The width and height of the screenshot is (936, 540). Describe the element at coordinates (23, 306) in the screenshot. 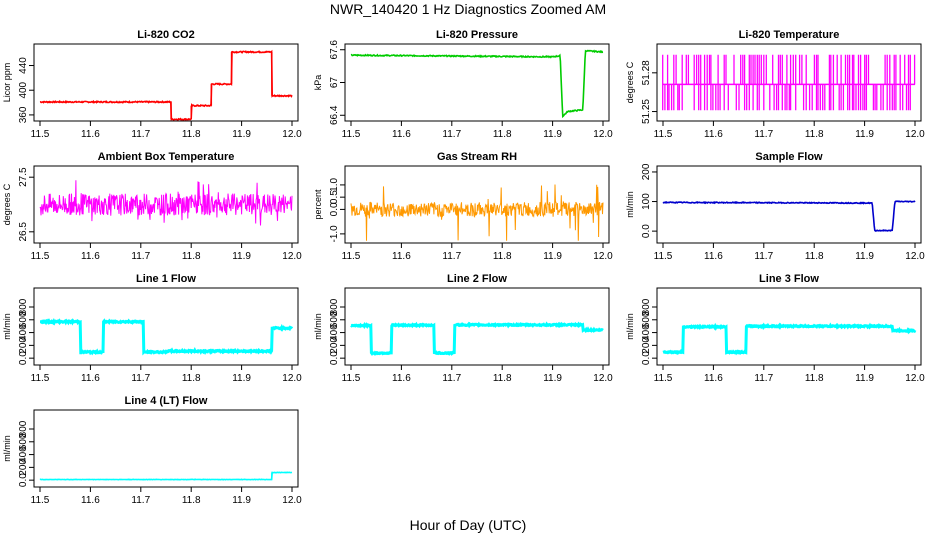

I see `y-tick-label-line1: 800` at that location.